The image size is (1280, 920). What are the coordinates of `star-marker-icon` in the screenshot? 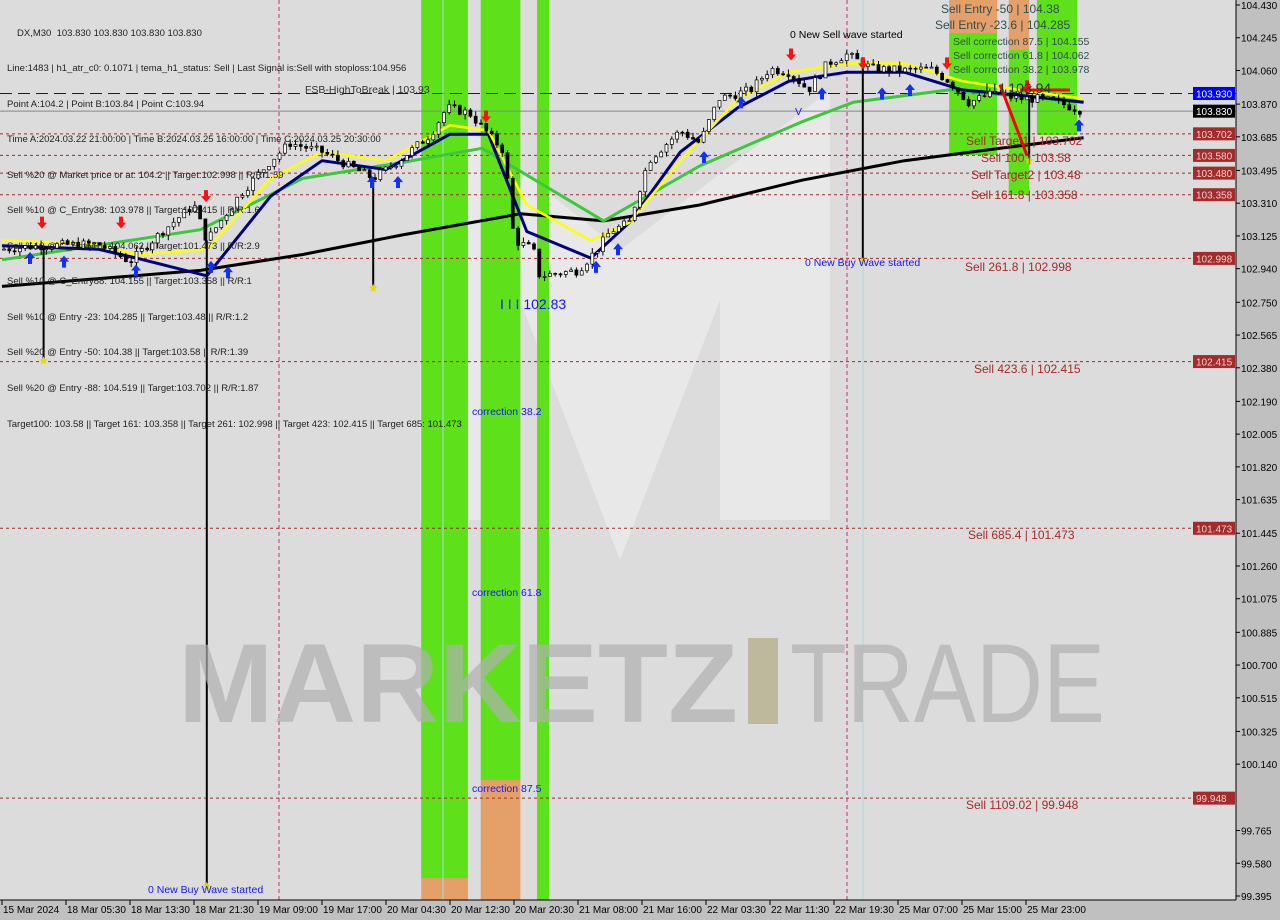 It's located at (863, 261).